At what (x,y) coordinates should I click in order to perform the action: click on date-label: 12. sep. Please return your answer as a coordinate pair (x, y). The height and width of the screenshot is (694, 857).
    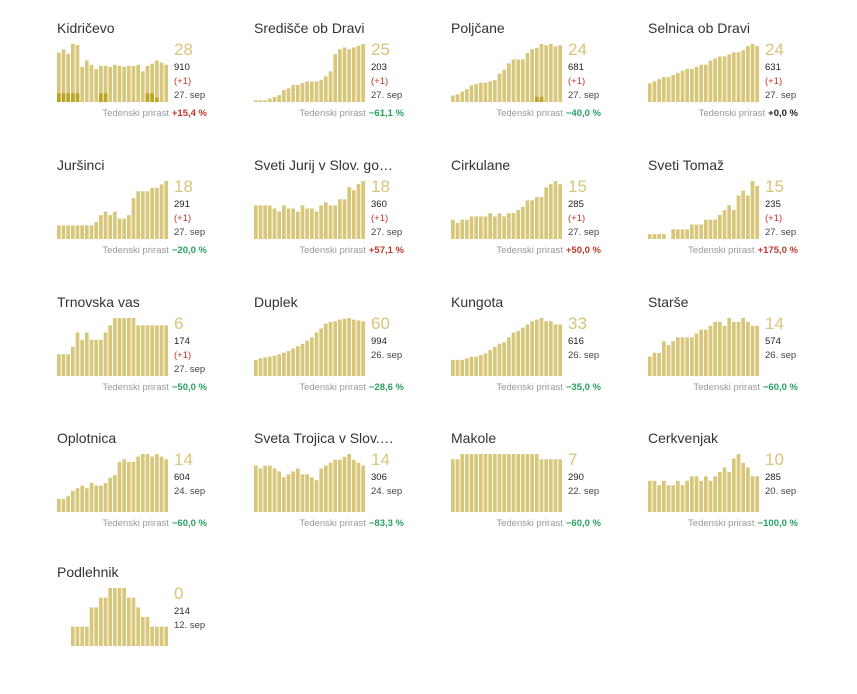
    Looking at the image, I should click on (190, 625).